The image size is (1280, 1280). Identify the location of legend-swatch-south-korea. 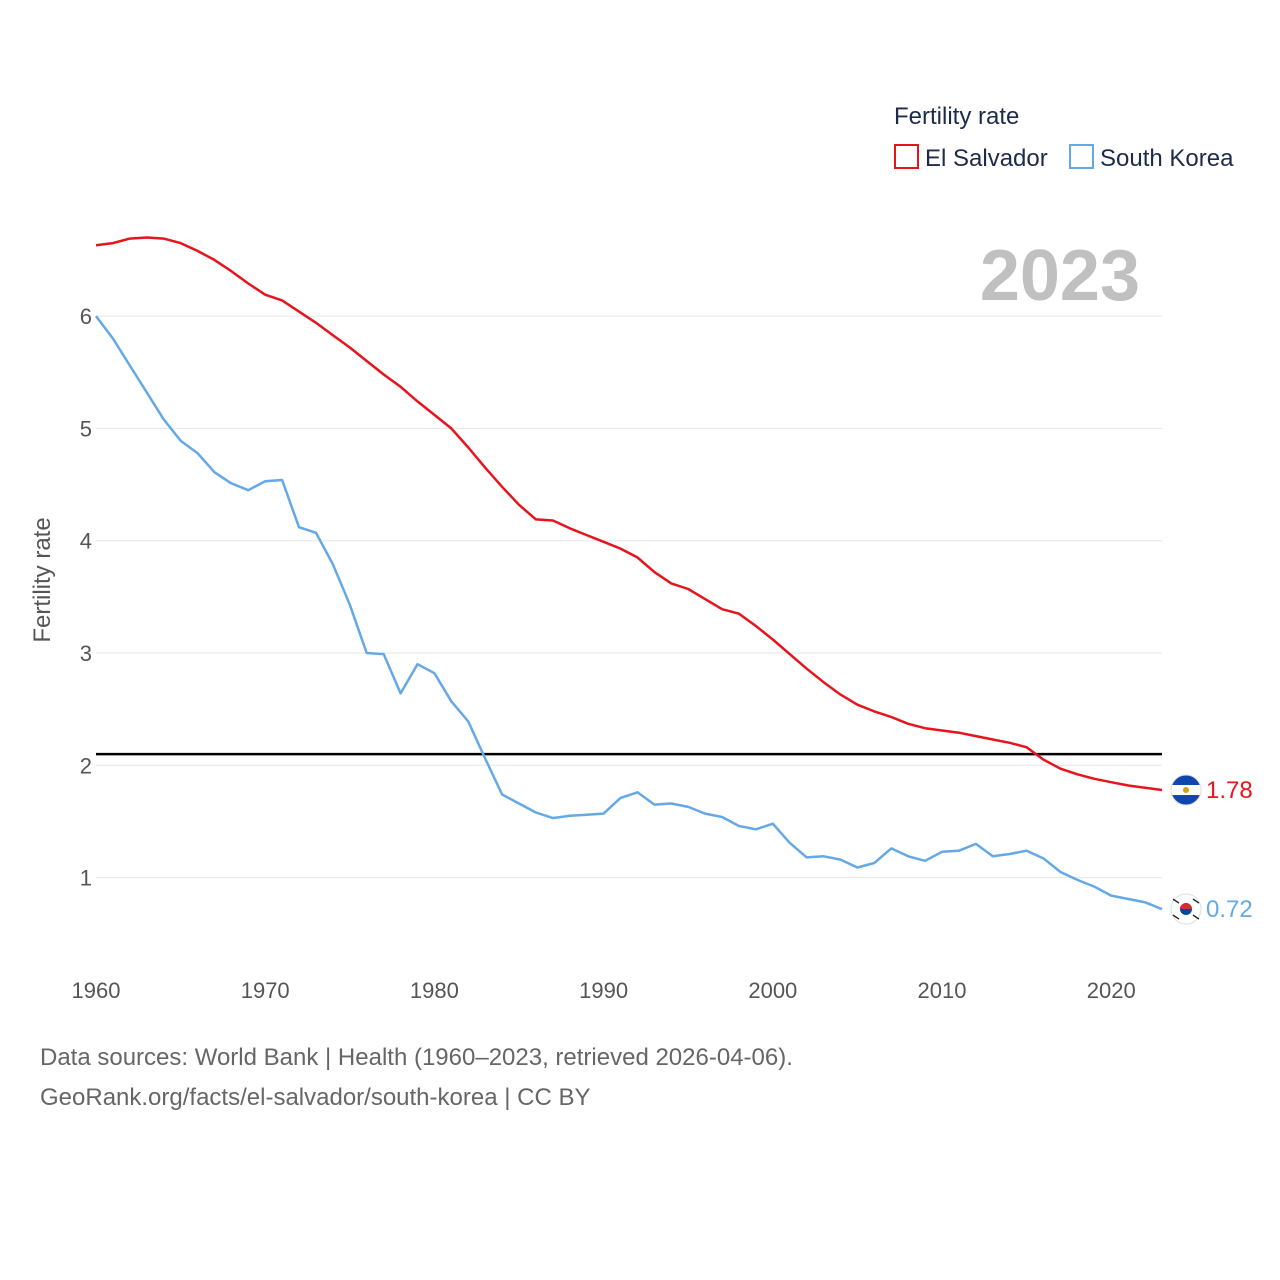
(1081, 156).